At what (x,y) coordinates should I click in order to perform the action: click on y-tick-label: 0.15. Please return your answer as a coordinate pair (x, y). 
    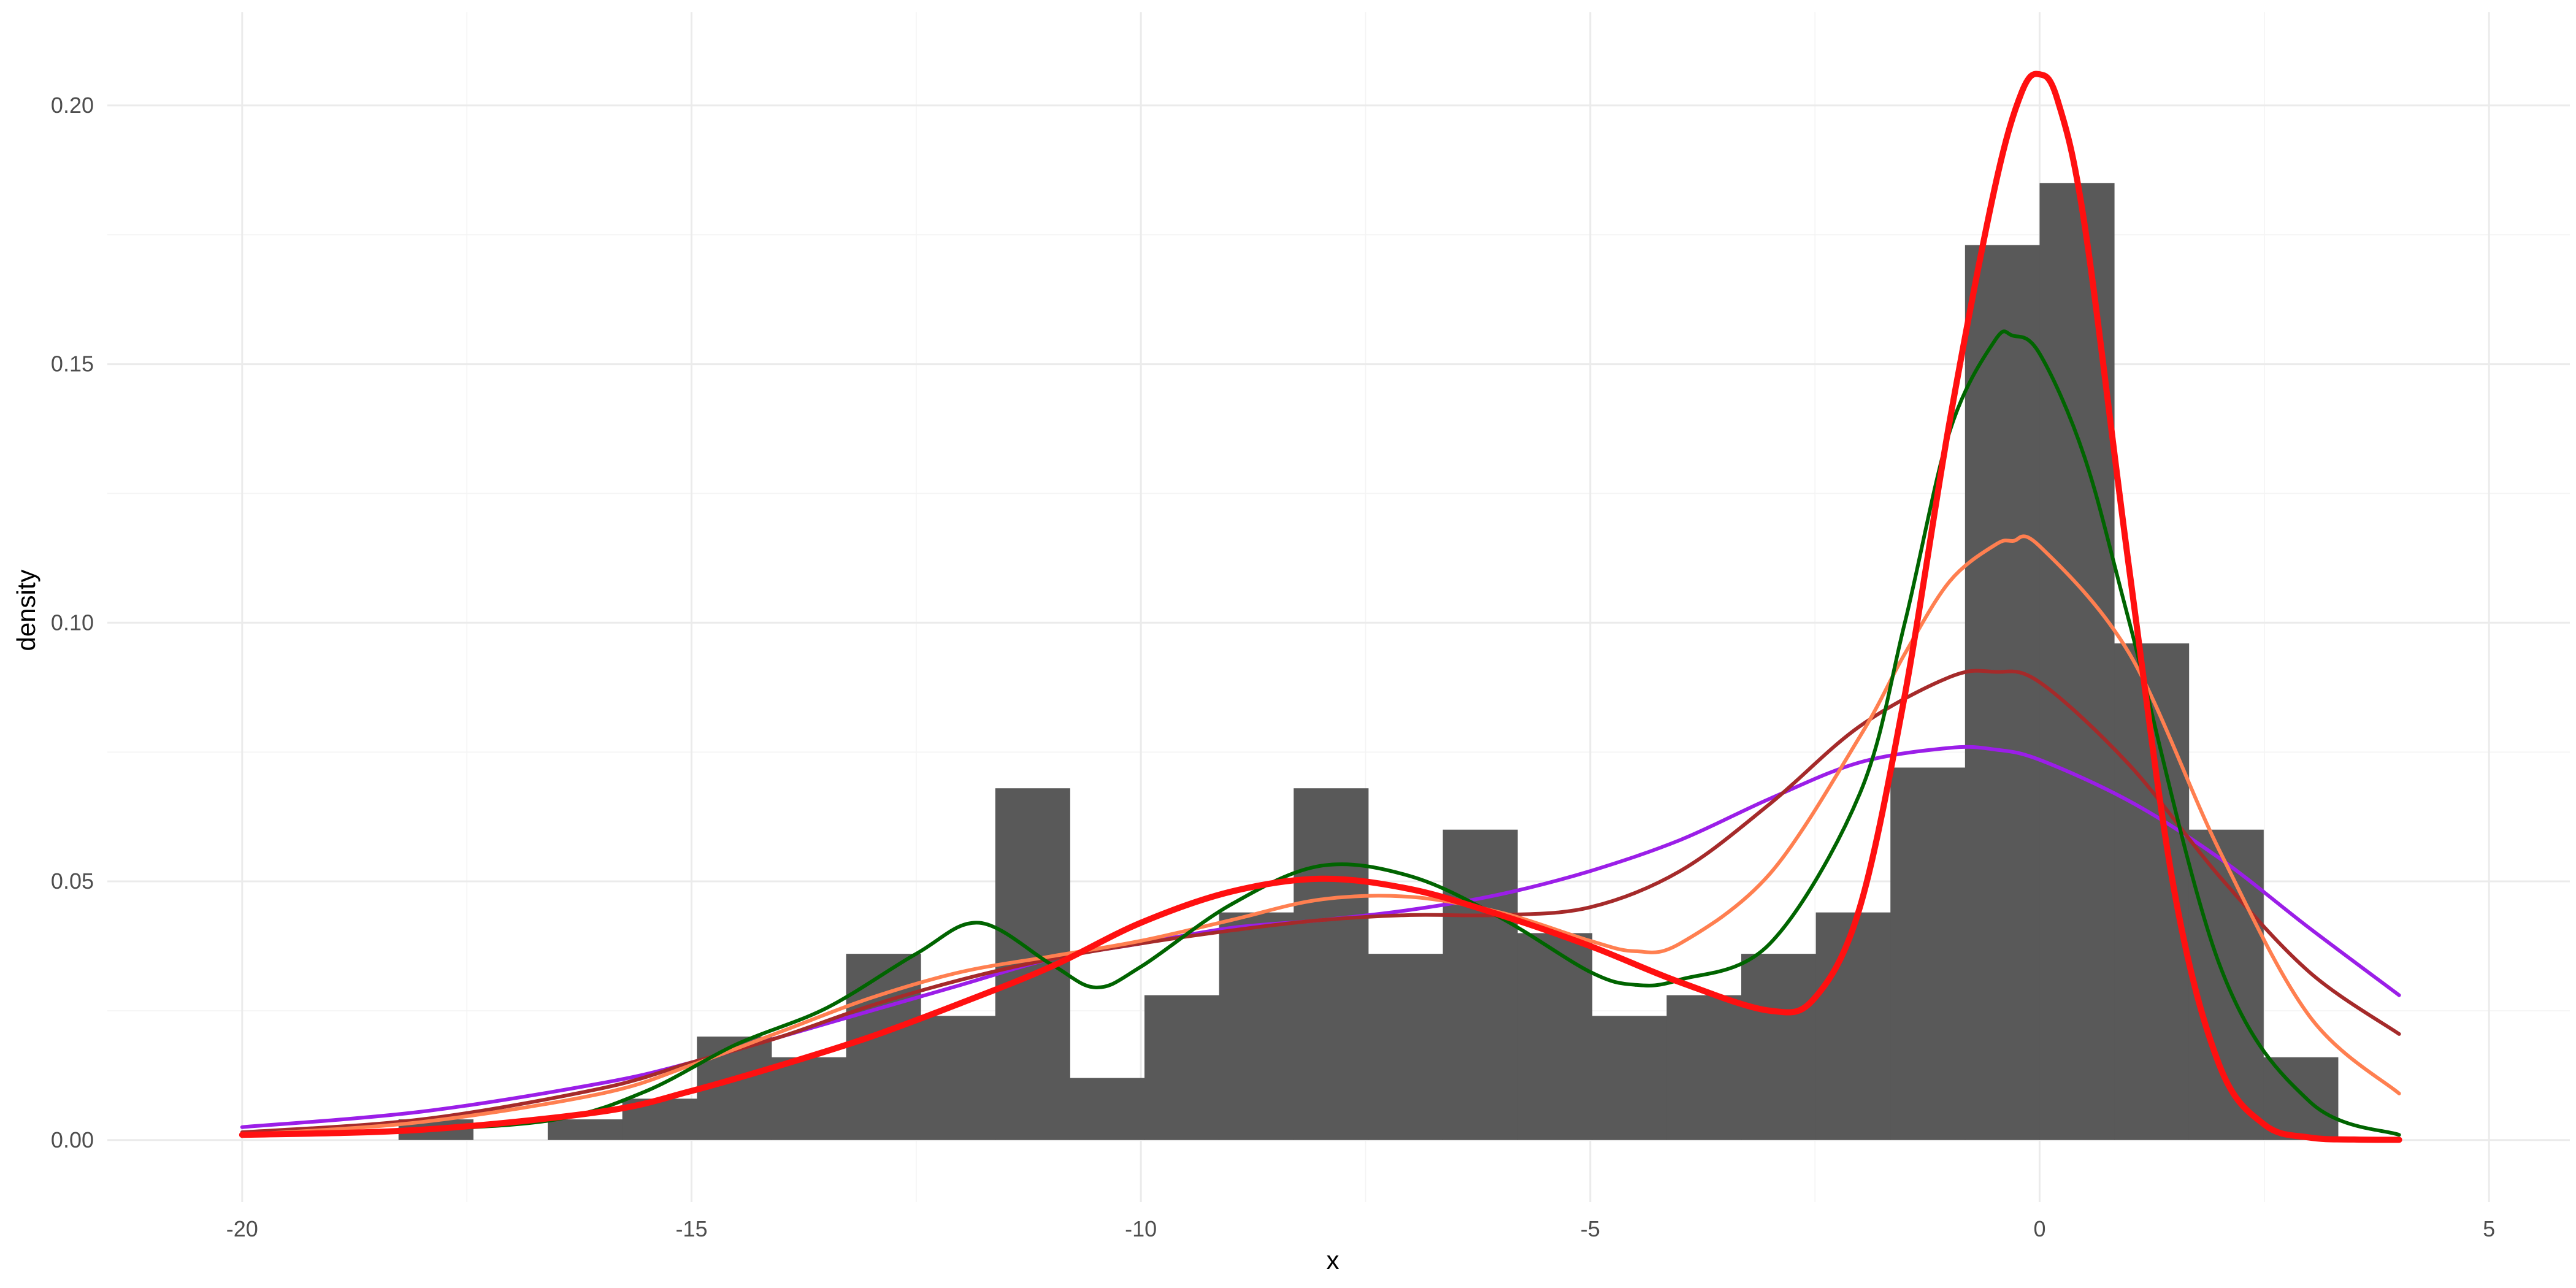
    Looking at the image, I should click on (72, 364).